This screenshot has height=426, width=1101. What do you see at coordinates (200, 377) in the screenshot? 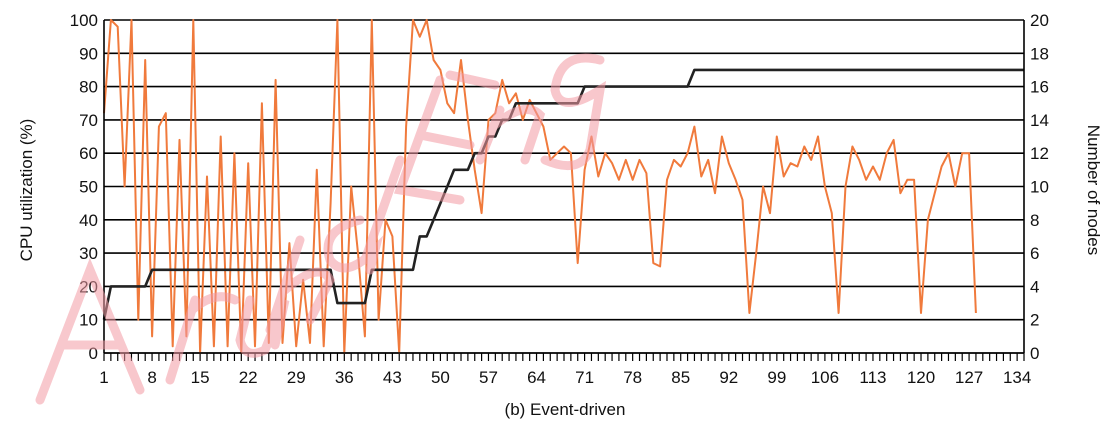
I see `x-tick-label: 15` at bounding box center [200, 377].